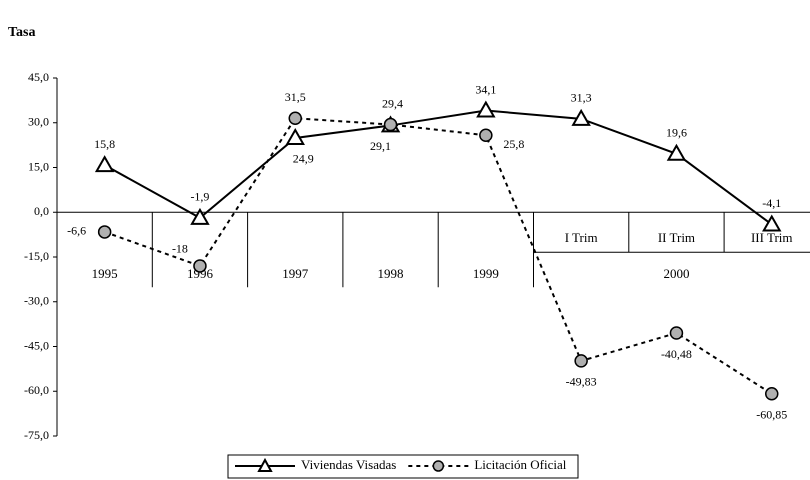 This screenshot has width=810, height=480. I want to click on data-label: 34,1, so click(485, 89).